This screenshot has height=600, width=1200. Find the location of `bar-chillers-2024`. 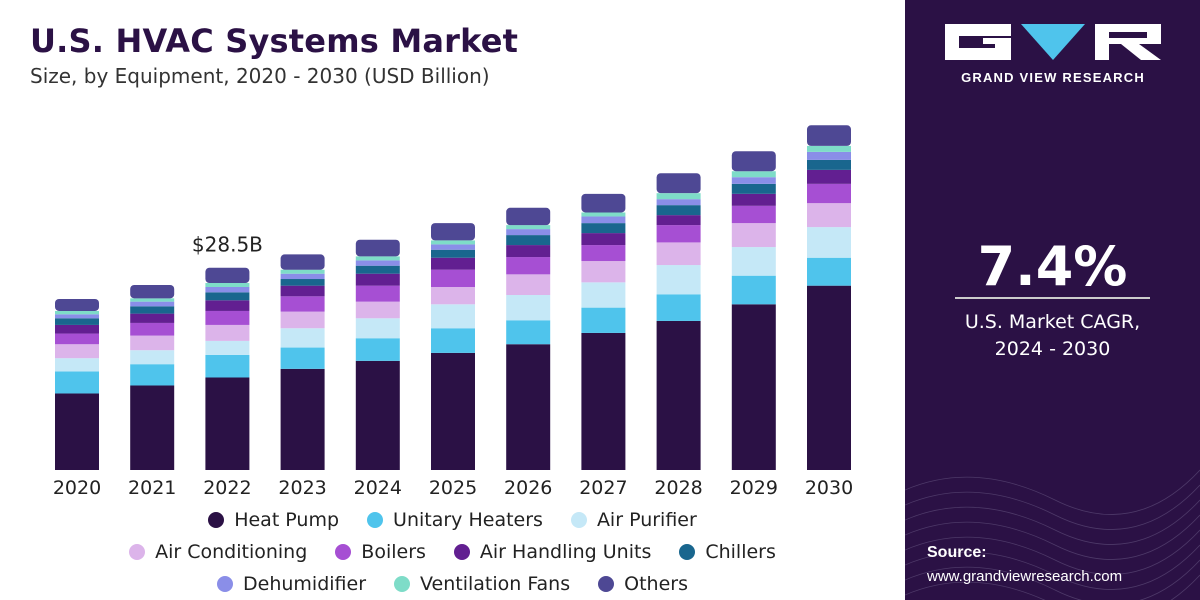

bar-chillers-2024 is located at coordinates (377, 269).